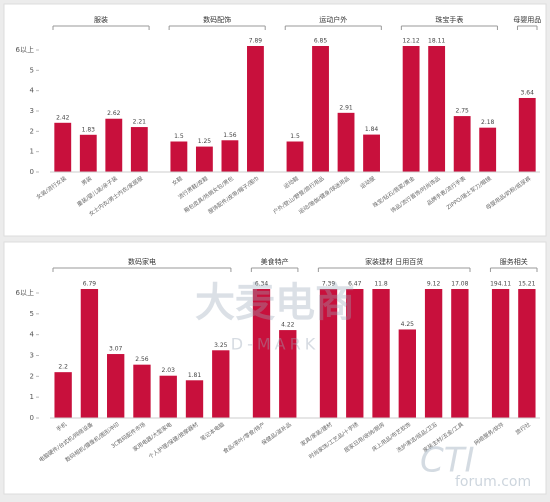 The width and height of the screenshot is (550, 502). What do you see at coordinates (394, 261) in the screenshot?
I see `group-label: 家装建材 日用百货` at bounding box center [394, 261].